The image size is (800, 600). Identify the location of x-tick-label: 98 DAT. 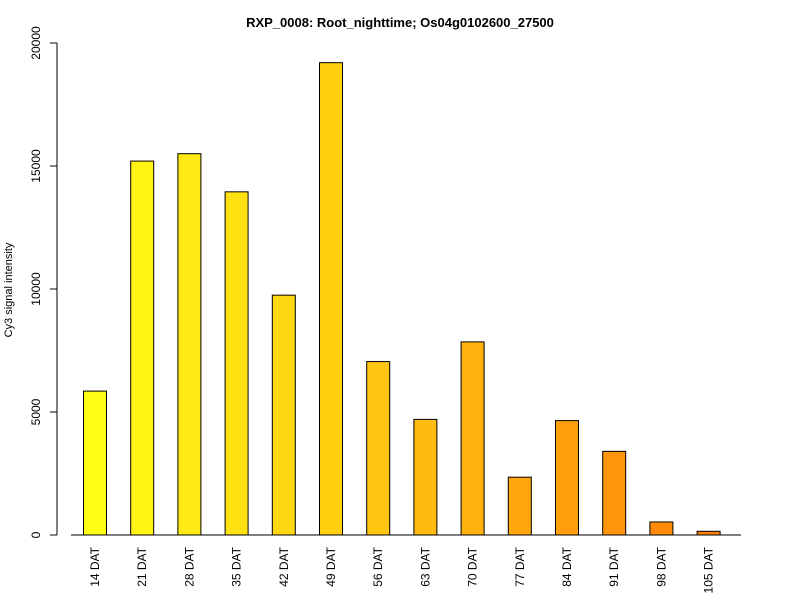
(661, 566).